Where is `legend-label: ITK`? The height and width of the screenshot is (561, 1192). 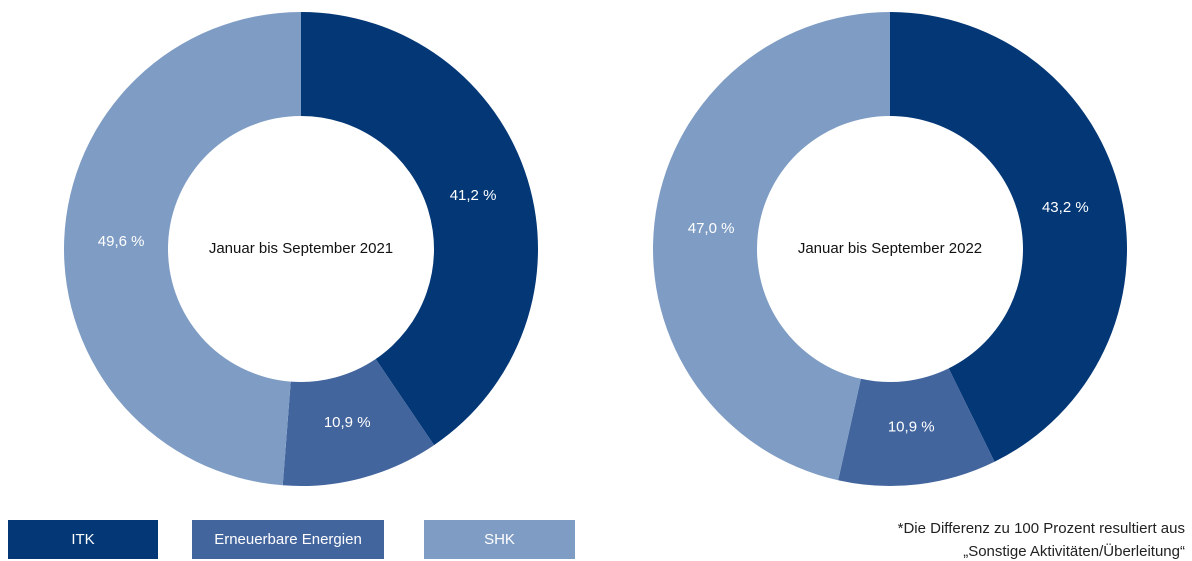
legend-label: ITK is located at coordinates (82, 539).